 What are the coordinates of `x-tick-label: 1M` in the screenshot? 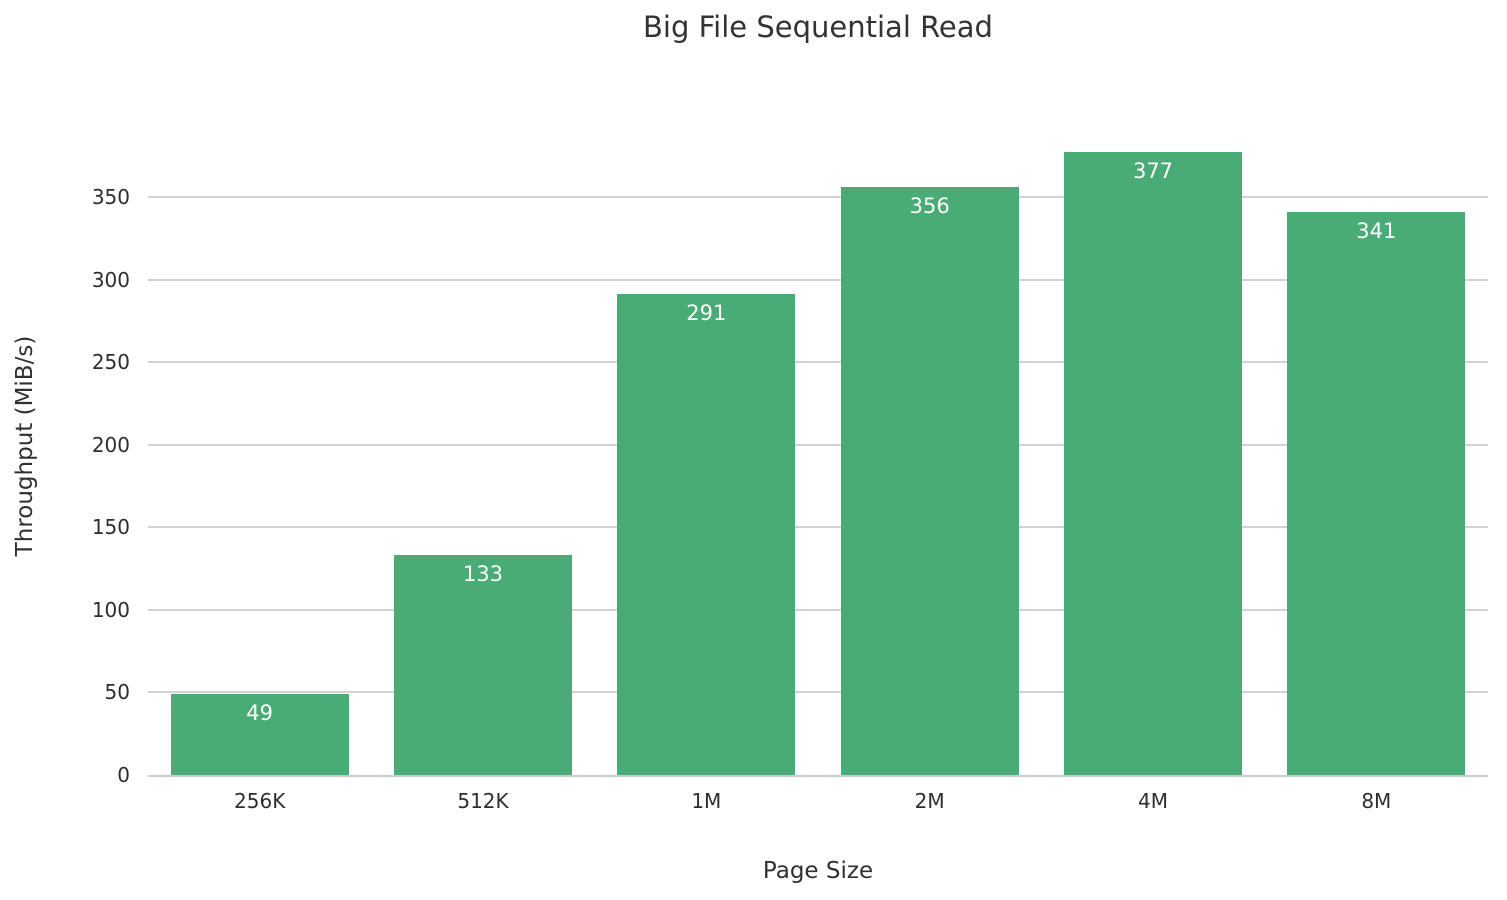 It's located at (706, 801).